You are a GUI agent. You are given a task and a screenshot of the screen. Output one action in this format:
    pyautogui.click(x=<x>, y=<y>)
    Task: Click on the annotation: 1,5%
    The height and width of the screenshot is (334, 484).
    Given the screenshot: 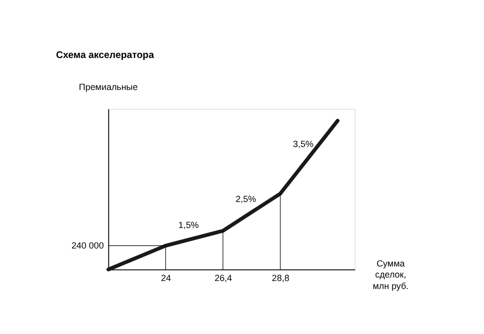 What is the action you would take?
    pyautogui.click(x=188, y=225)
    